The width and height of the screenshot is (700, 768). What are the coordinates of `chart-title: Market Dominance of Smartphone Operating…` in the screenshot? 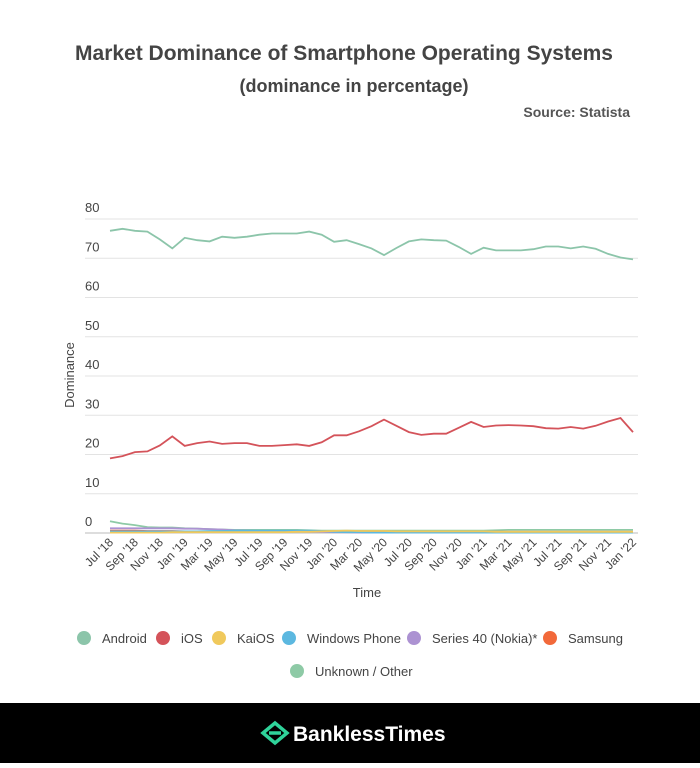 It's located at (344, 53).